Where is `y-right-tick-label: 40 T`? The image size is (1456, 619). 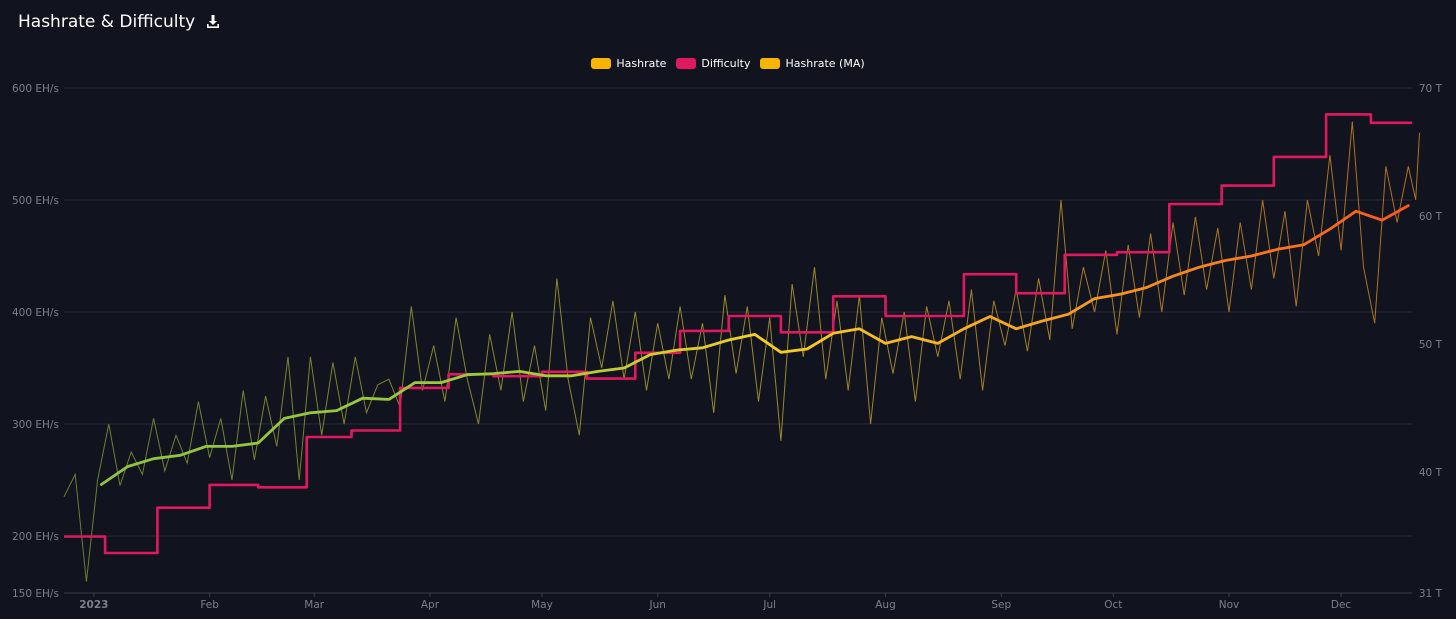
y-right-tick-label: 40 T is located at coordinates (1431, 473).